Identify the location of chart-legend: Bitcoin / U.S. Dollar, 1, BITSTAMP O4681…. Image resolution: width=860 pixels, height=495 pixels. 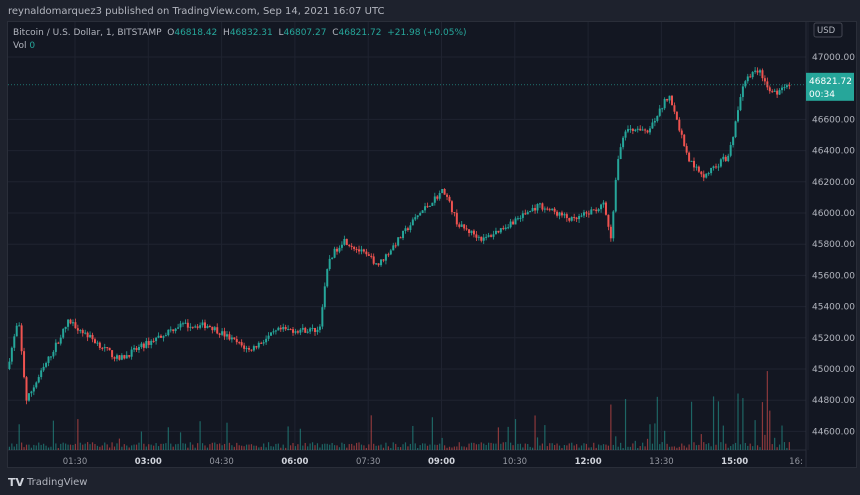
(240, 40).